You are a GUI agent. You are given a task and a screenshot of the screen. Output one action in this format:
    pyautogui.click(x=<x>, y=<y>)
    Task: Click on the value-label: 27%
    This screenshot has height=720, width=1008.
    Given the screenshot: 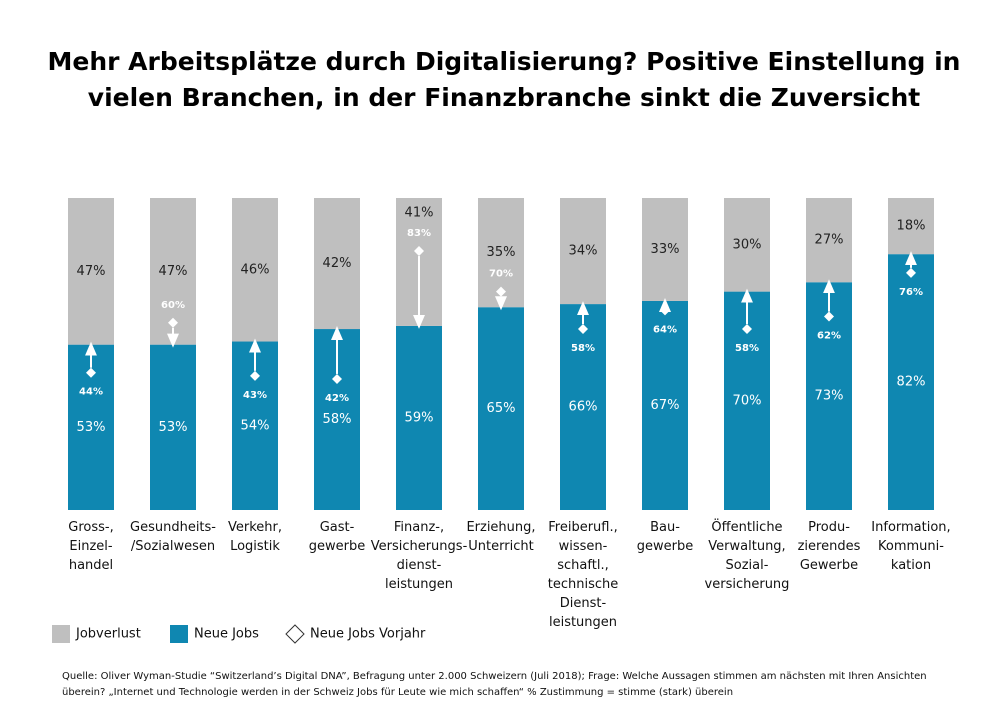 What is the action you would take?
    pyautogui.click(x=829, y=240)
    